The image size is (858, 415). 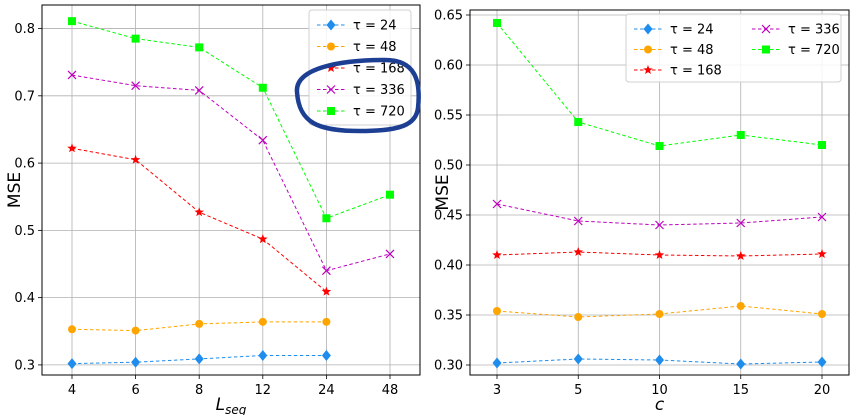 What do you see at coordinates (448, 16) in the screenshot?
I see `y-tick-label: 0.65` at bounding box center [448, 16].